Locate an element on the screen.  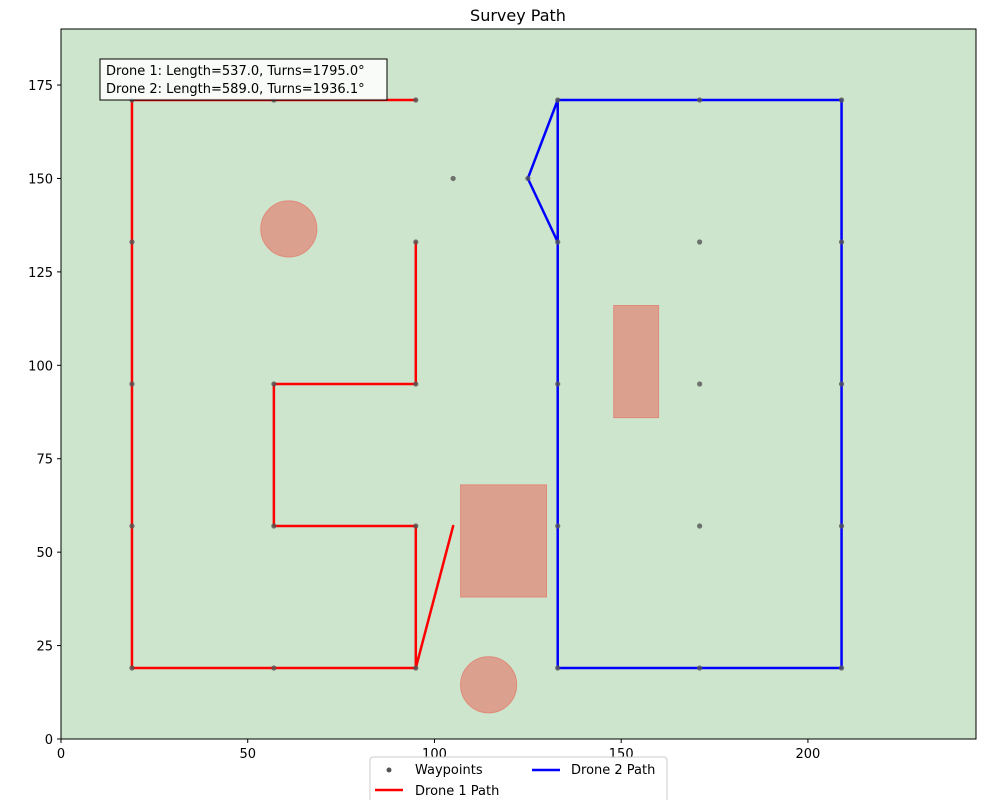
y-tick-label-150: 150 is located at coordinates (40, 179).